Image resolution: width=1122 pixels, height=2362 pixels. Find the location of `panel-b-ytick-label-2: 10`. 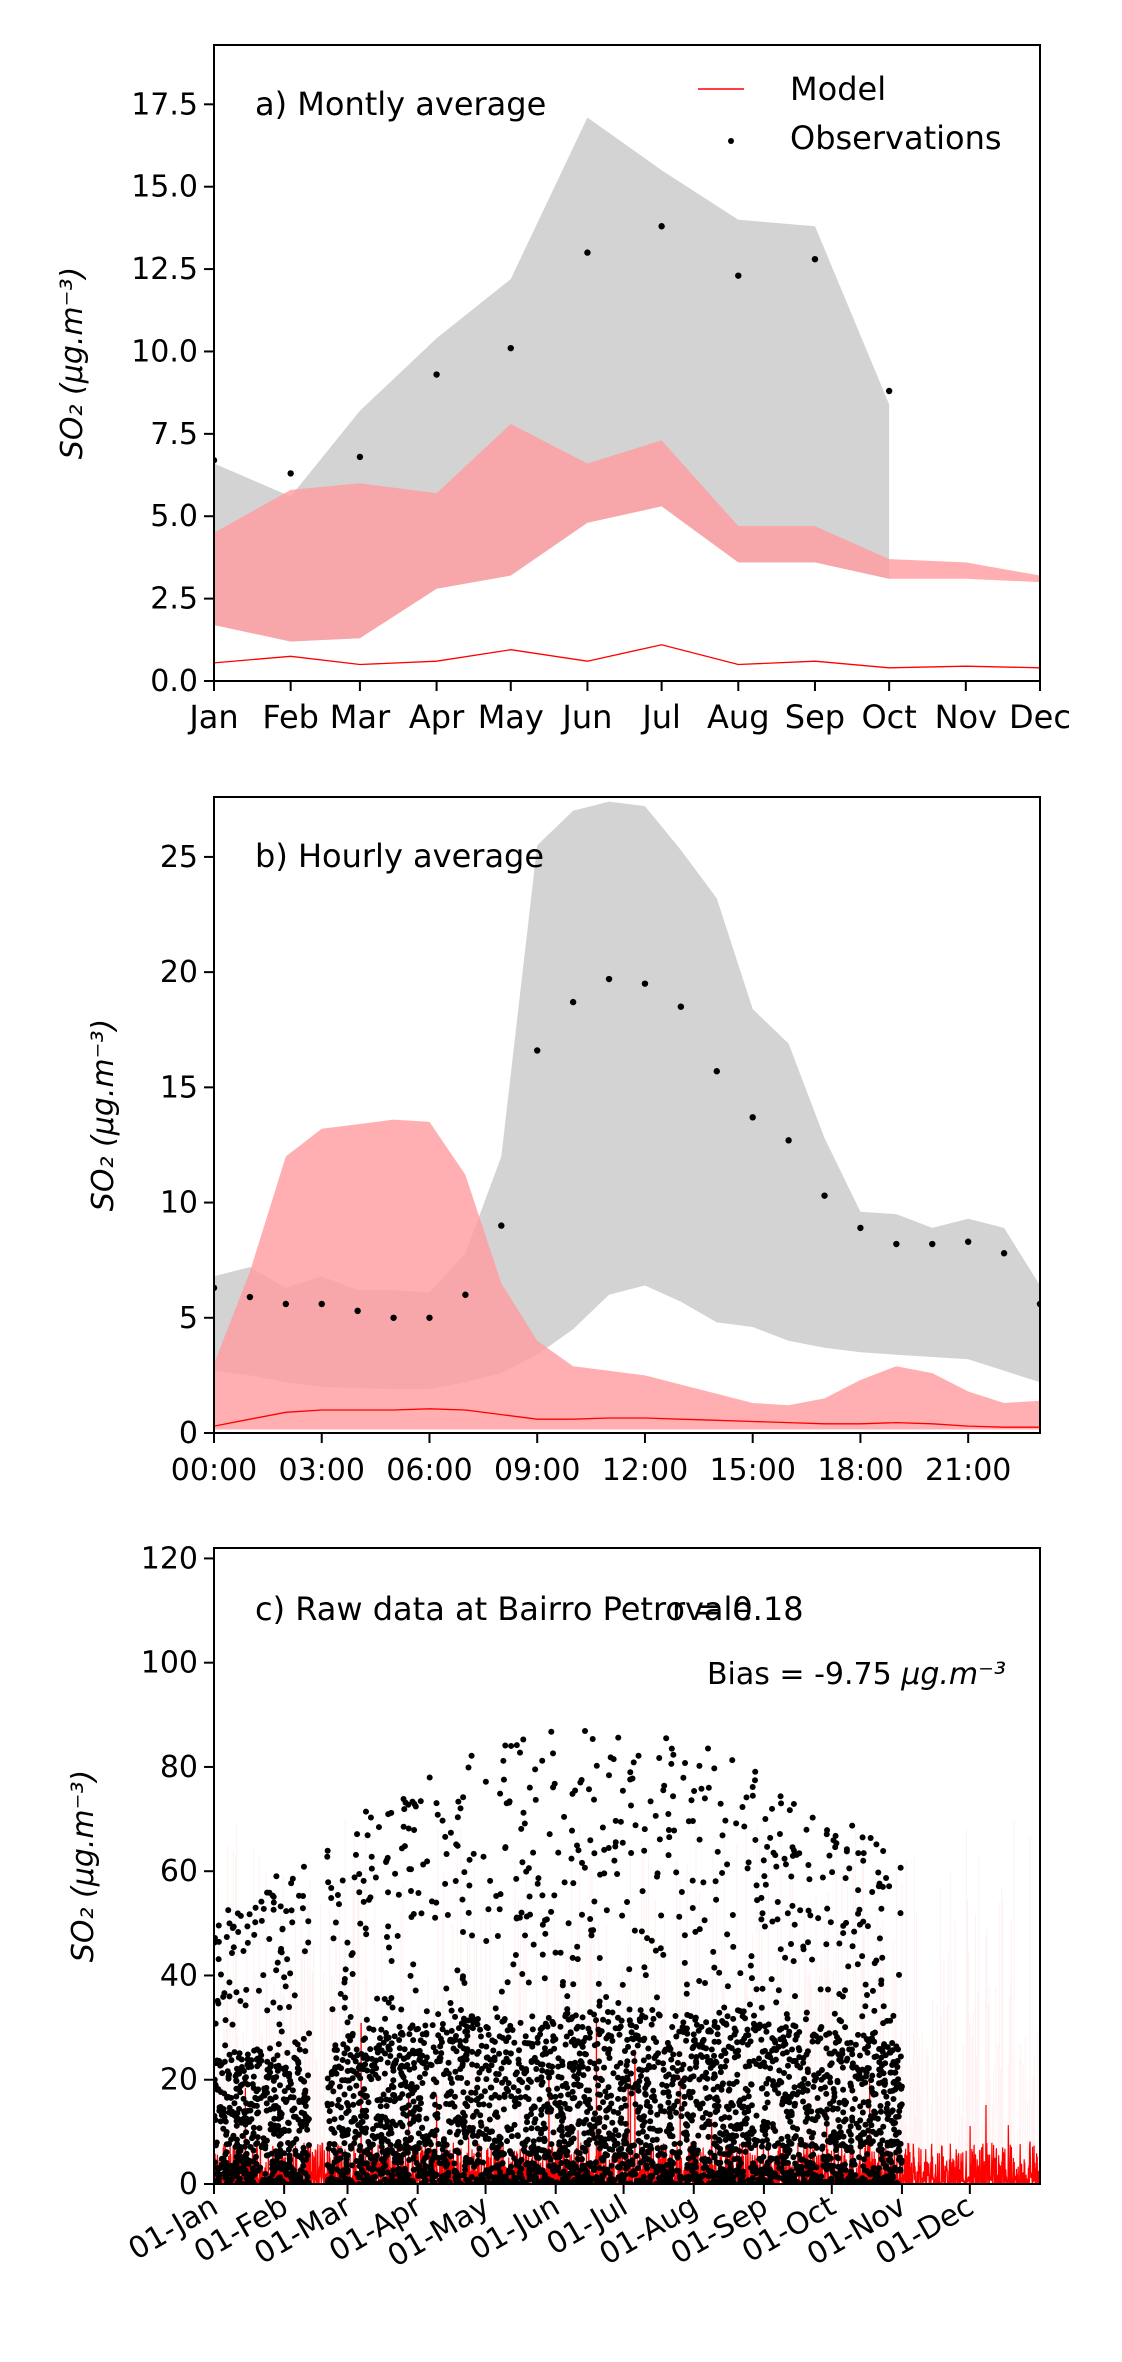

panel-b-ytick-label-2: 10 is located at coordinates (179, 1203).